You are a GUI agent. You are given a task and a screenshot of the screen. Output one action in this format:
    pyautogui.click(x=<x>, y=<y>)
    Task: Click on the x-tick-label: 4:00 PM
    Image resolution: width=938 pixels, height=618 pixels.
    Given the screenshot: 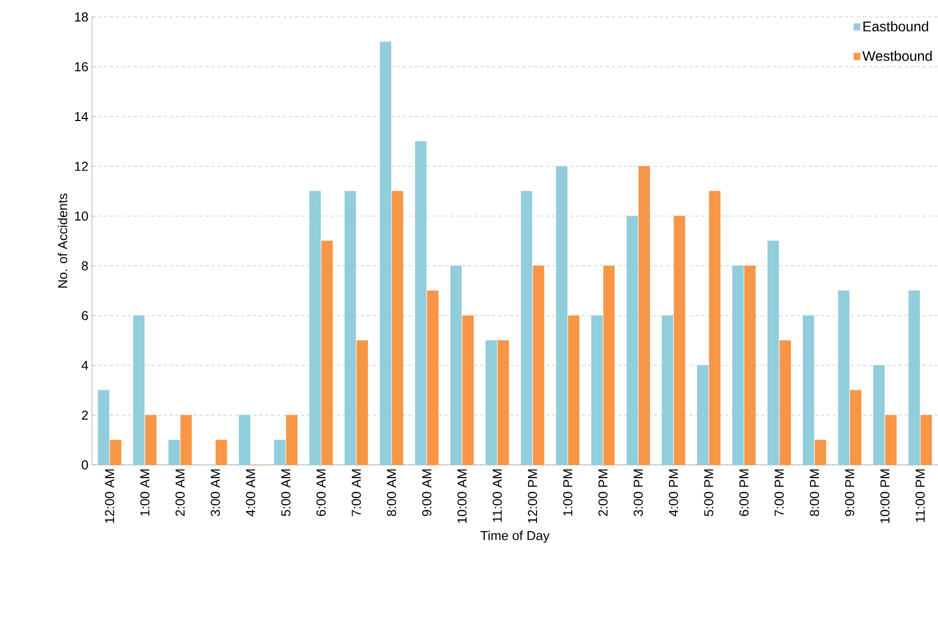 What is the action you would take?
    pyautogui.click(x=673, y=493)
    